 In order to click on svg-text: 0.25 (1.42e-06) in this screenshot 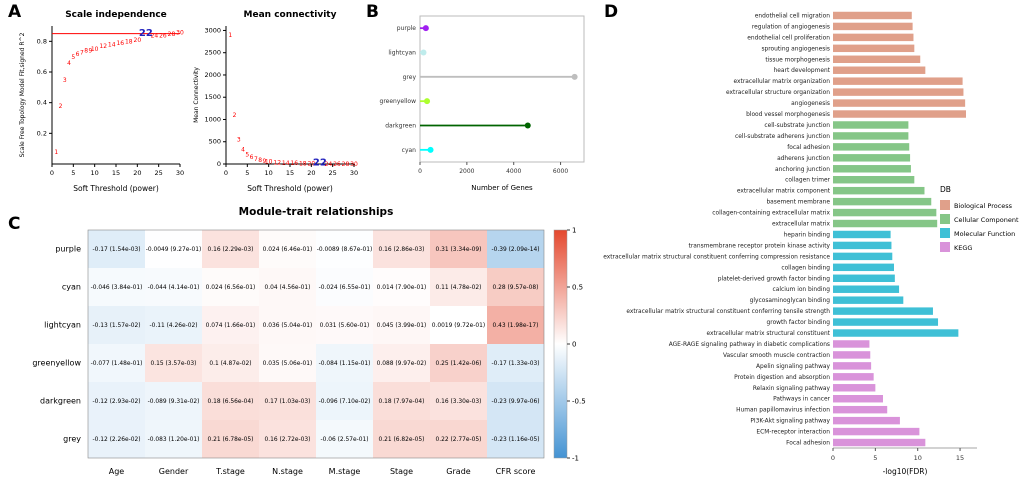, I will do `click(459, 364)`.